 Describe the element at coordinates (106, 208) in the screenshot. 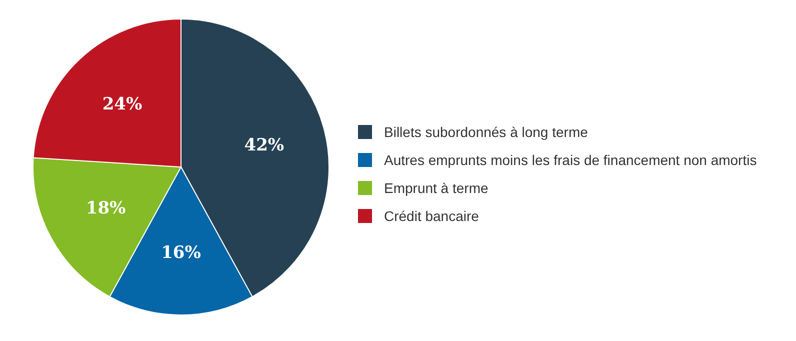

I see `data-label: 18%` at that location.